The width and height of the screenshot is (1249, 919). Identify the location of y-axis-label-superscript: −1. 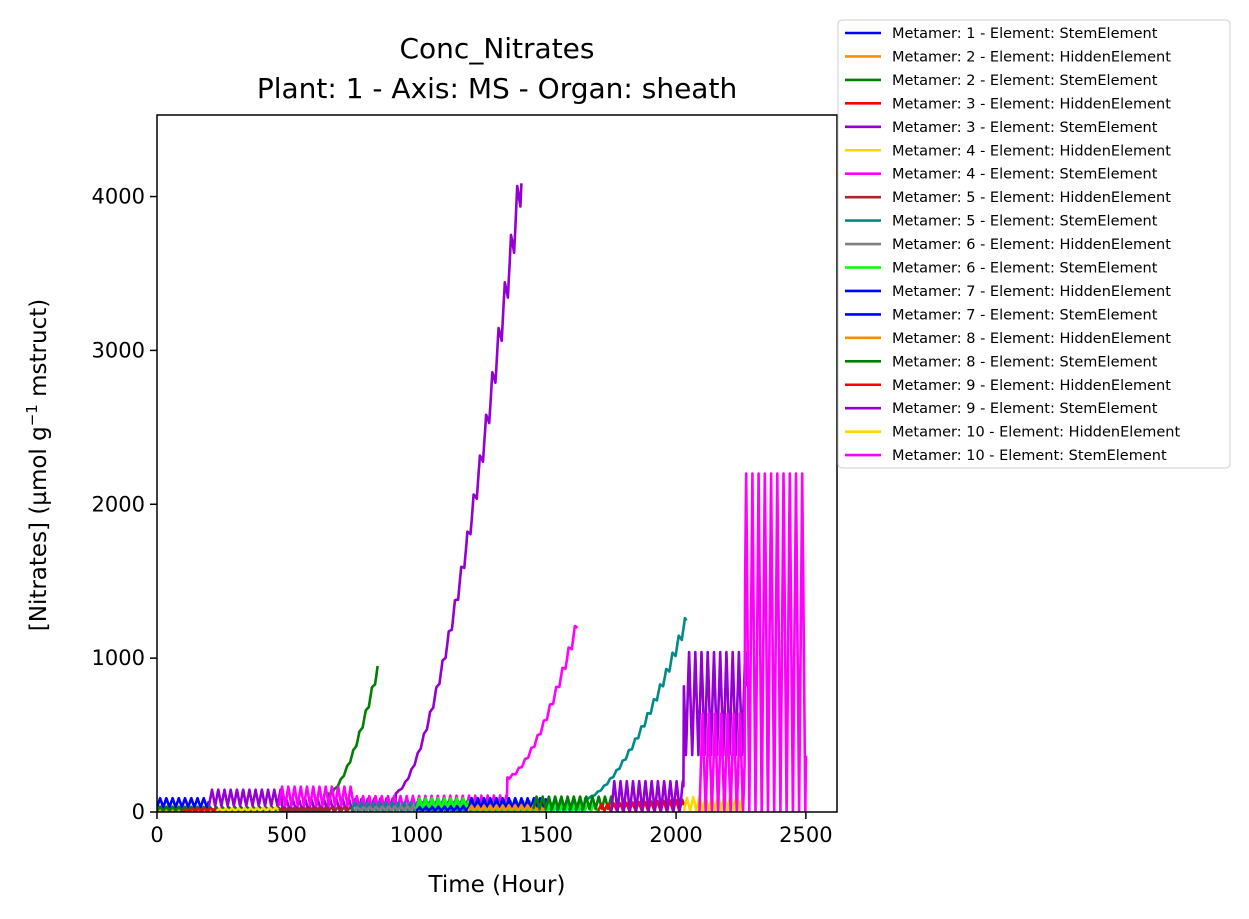
(32, 415).